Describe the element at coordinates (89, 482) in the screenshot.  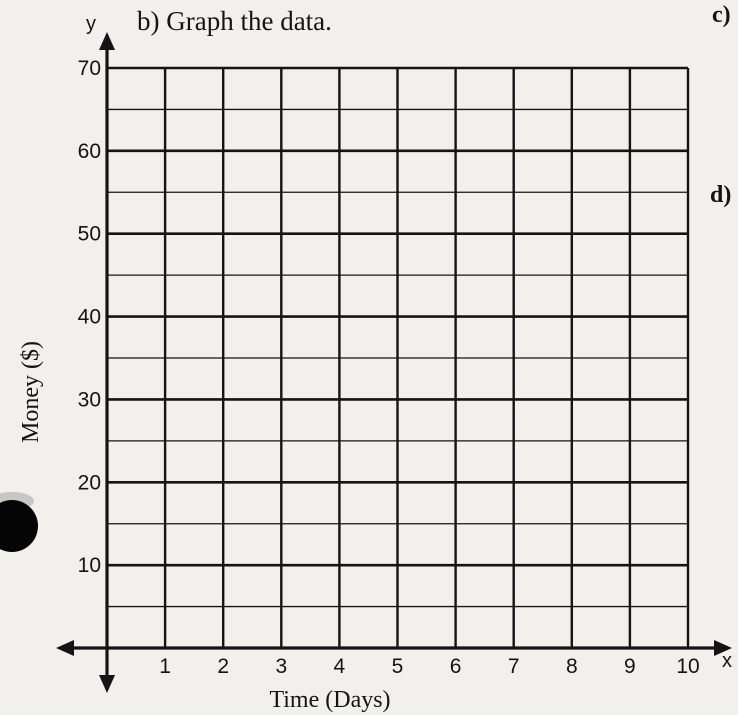
I see `y-tick-label: 20` at that location.